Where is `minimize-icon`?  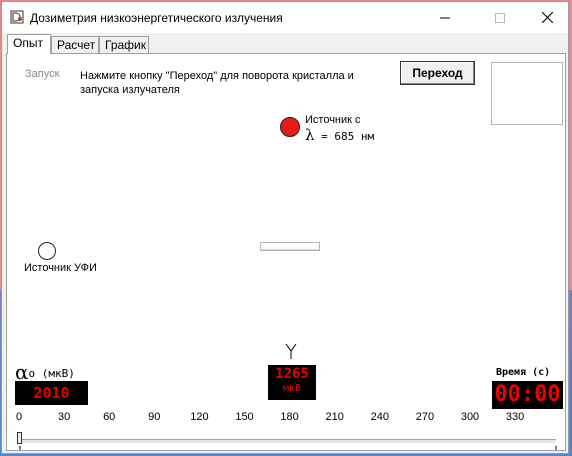
minimize-icon is located at coordinates (445, 17).